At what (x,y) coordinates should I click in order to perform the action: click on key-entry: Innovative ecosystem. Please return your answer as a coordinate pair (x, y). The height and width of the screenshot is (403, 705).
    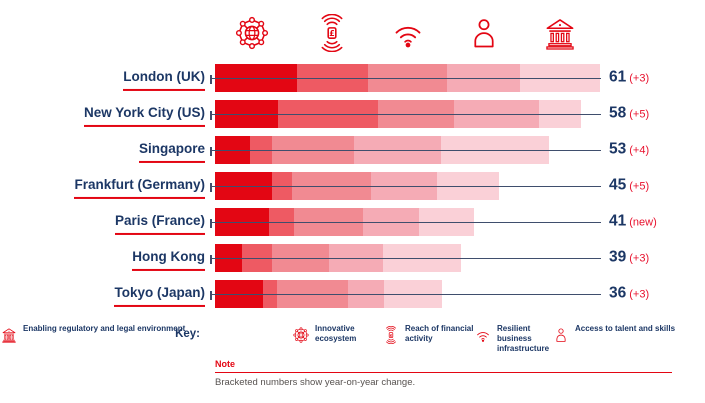
    Looking at the image, I should click on (339, 334).